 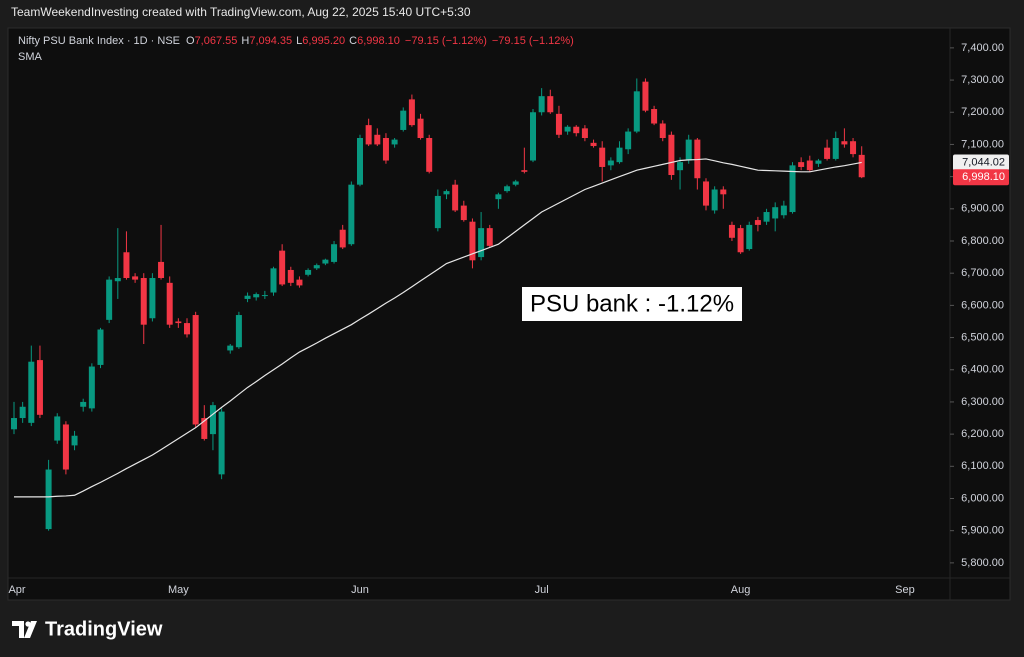 What do you see at coordinates (982, 273) in the screenshot?
I see `y-tick-label: 6,700.00` at bounding box center [982, 273].